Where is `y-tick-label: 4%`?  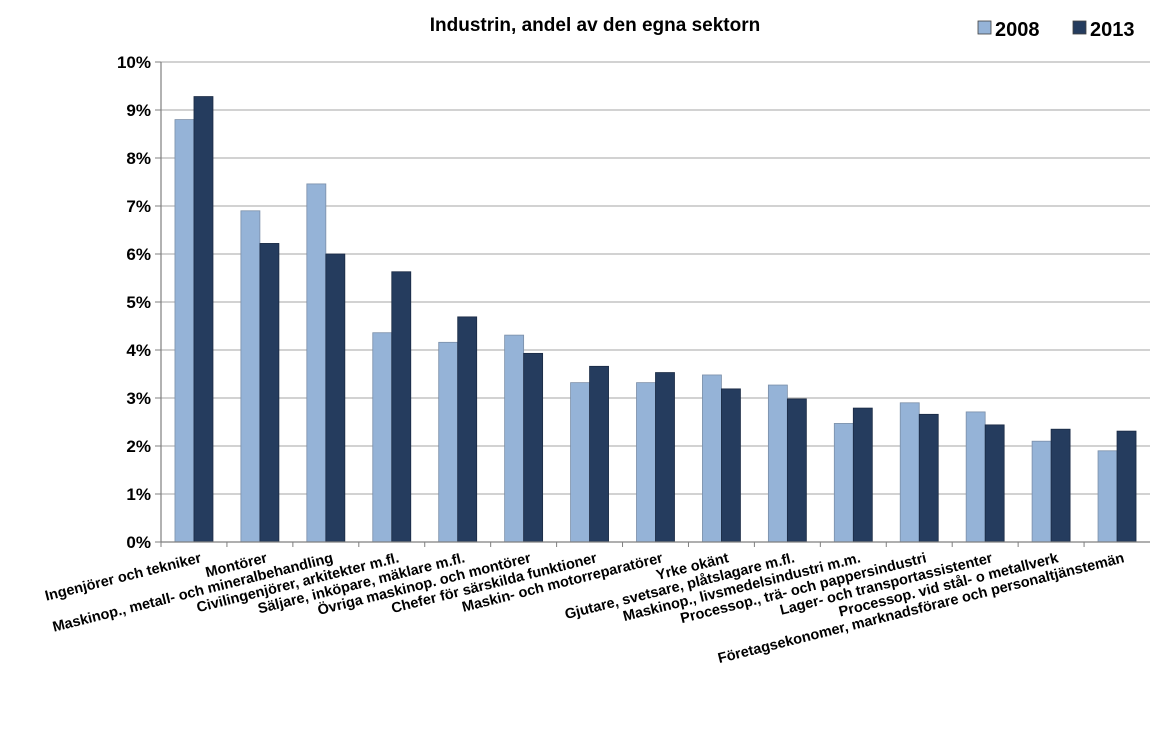 y-tick-label: 4% is located at coordinates (138, 350).